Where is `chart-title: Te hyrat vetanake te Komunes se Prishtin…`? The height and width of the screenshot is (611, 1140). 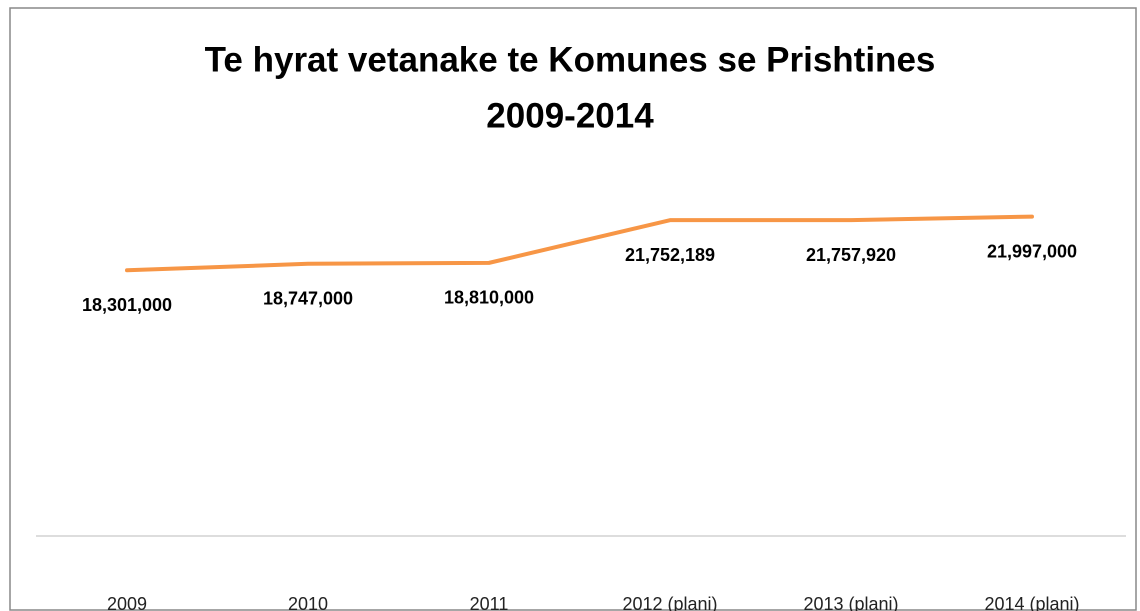 chart-title: Te hyrat vetanake te Komunes se Prishtin… is located at coordinates (570, 59).